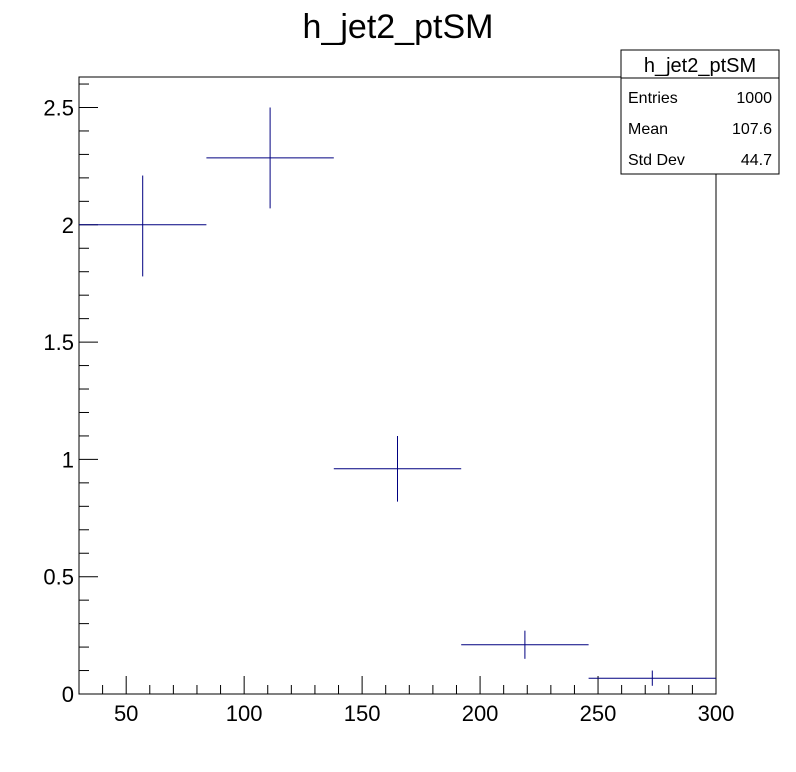 The height and width of the screenshot is (772, 796). Describe the element at coordinates (244, 713) in the screenshot. I see `x-tick-label: 100` at that location.